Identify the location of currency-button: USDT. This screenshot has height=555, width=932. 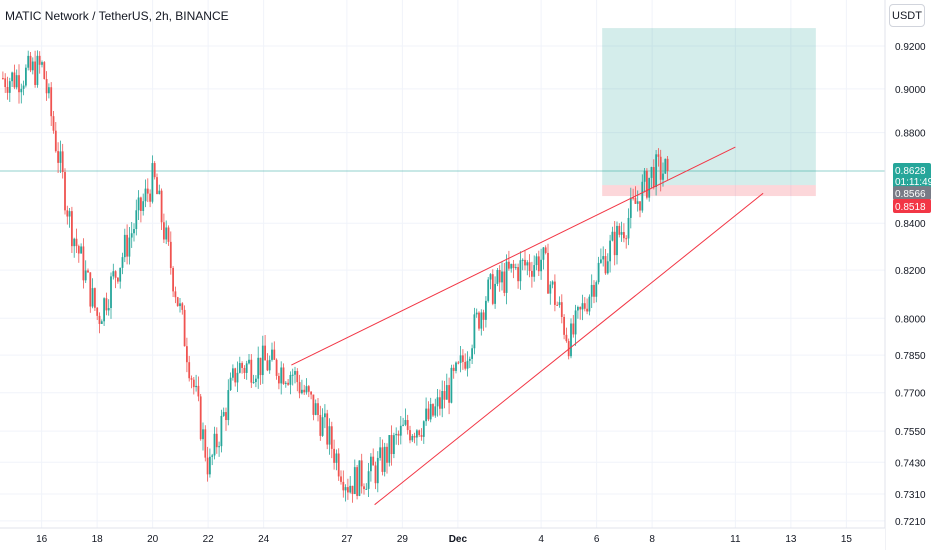
(907, 15).